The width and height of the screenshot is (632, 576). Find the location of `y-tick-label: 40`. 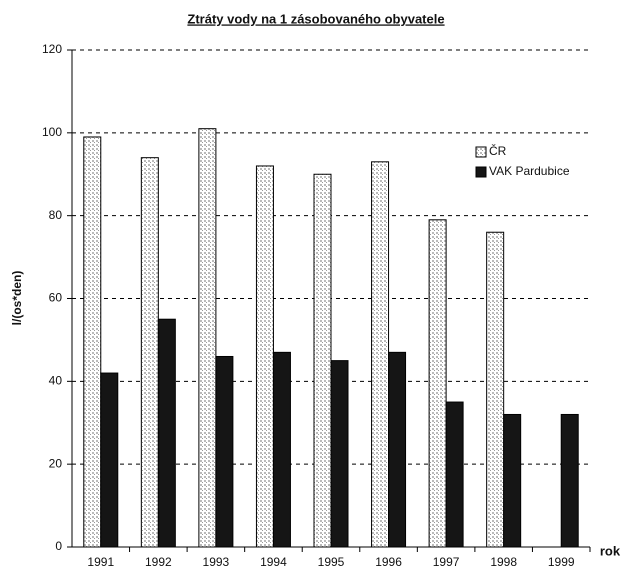

y-tick-label: 40 is located at coordinates (56, 381).